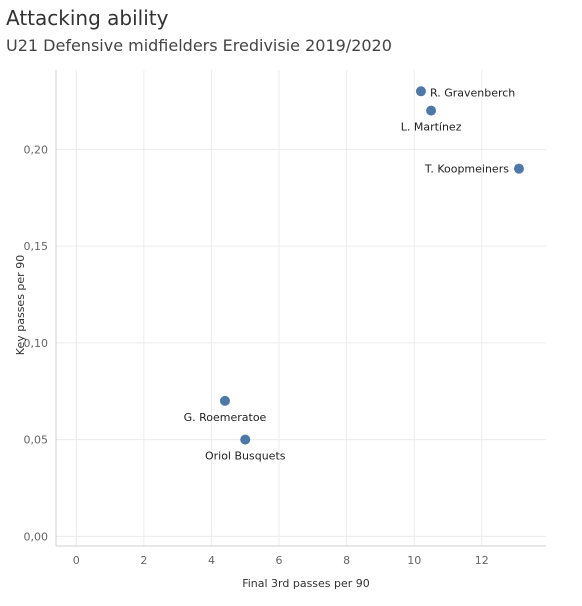 The width and height of the screenshot is (582, 606). I want to click on y-axis-label: Key passes per 90, so click(20, 305).